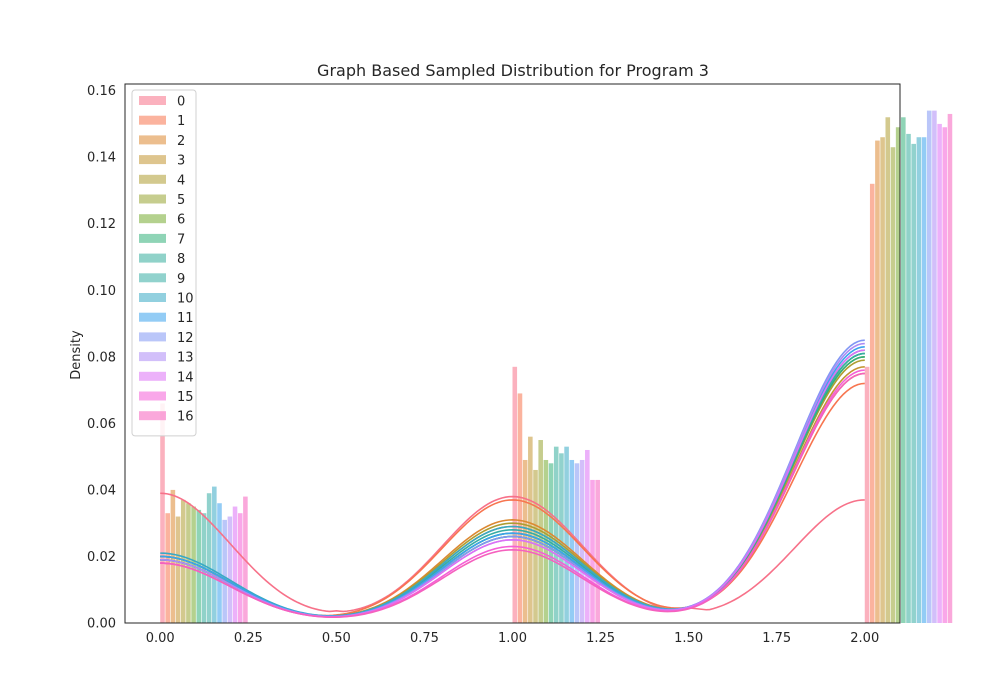 The image size is (1000, 700). I want to click on legend-label: 1, so click(181, 121).